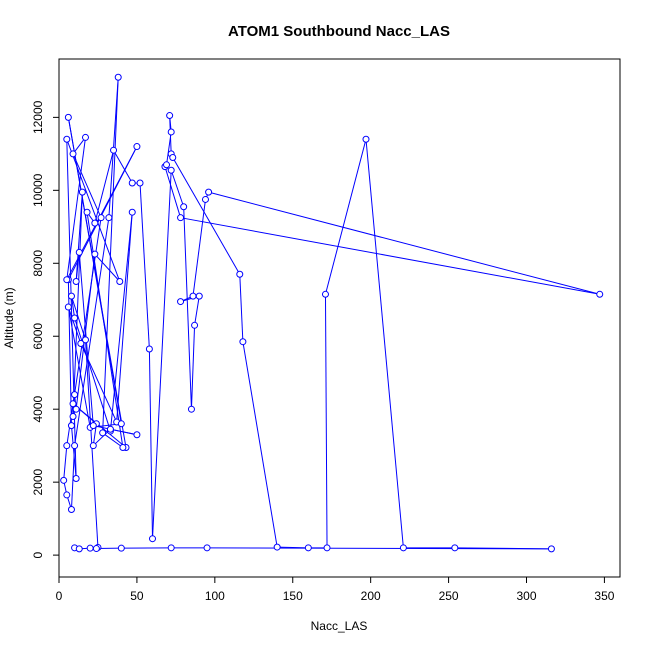 The width and height of the screenshot is (650, 650). What do you see at coordinates (449, 596) in the screenshot?
I see `x-tick-label: 250` at bounding box center [449, 596].